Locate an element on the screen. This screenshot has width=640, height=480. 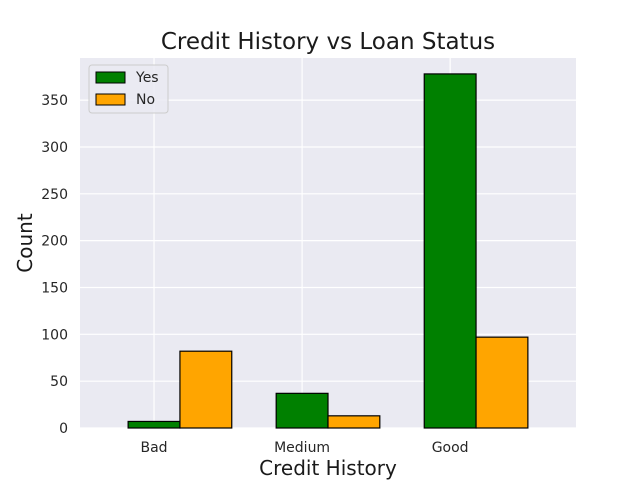
bar-no-good is located at coordinates (502, 382).